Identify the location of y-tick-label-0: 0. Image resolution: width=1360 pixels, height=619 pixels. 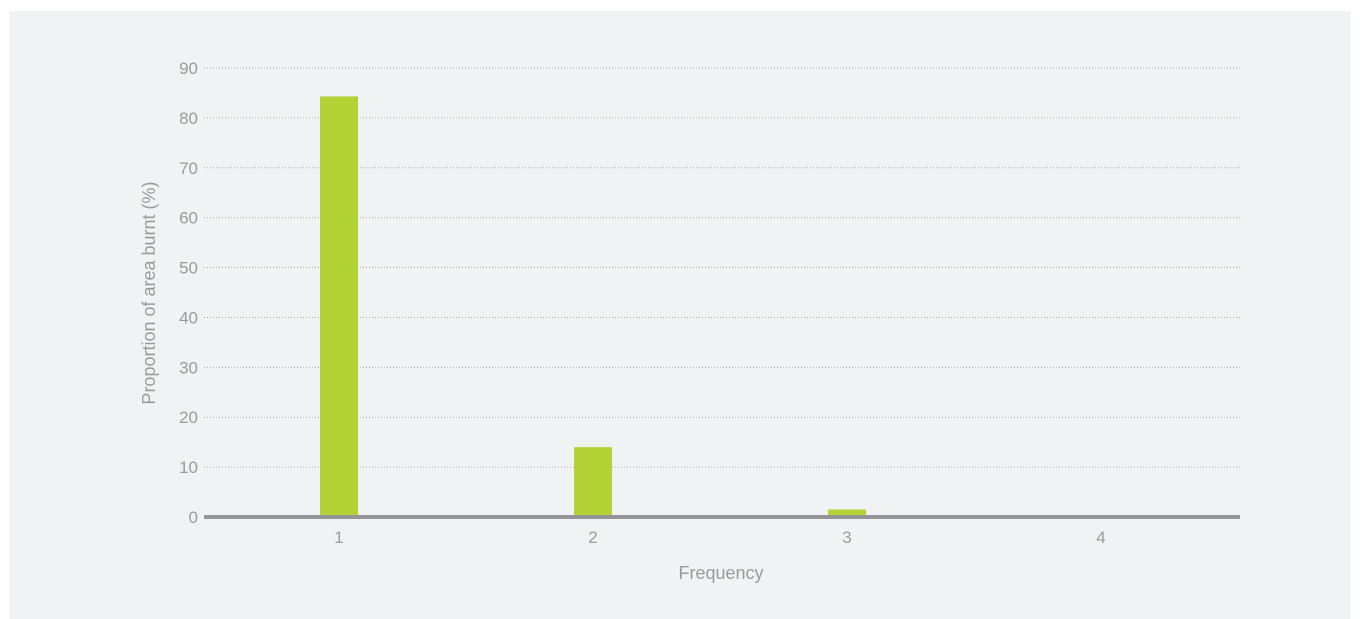
(193, 517).